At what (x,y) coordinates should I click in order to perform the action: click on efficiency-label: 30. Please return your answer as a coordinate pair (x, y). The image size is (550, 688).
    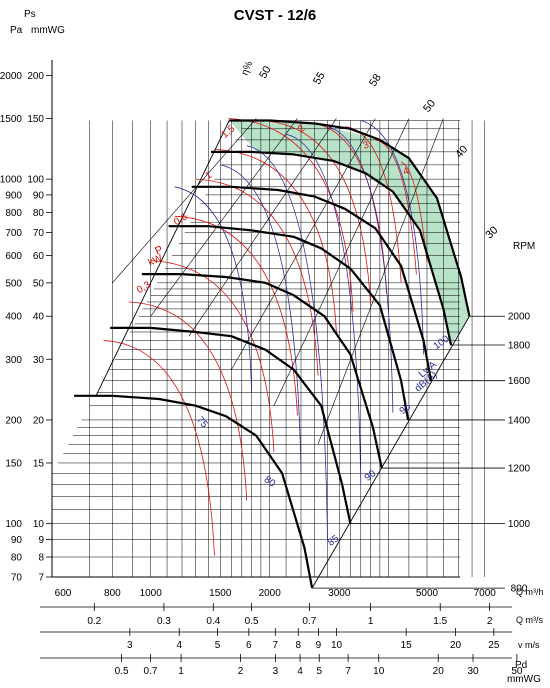
    Looking at the image, I should click on (491, 232).